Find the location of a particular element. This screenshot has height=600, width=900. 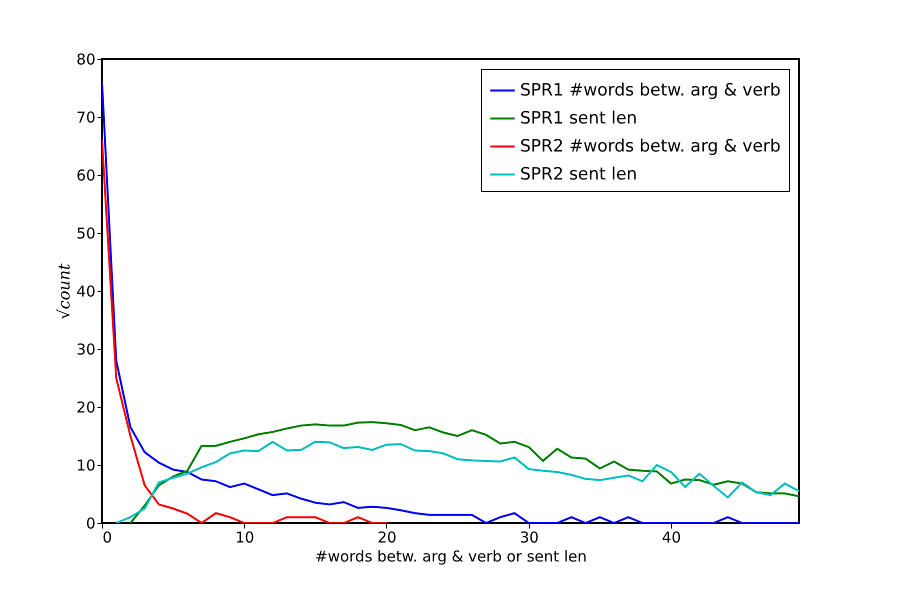

y-tick-label: 30 is located at coordinates (86, 349).